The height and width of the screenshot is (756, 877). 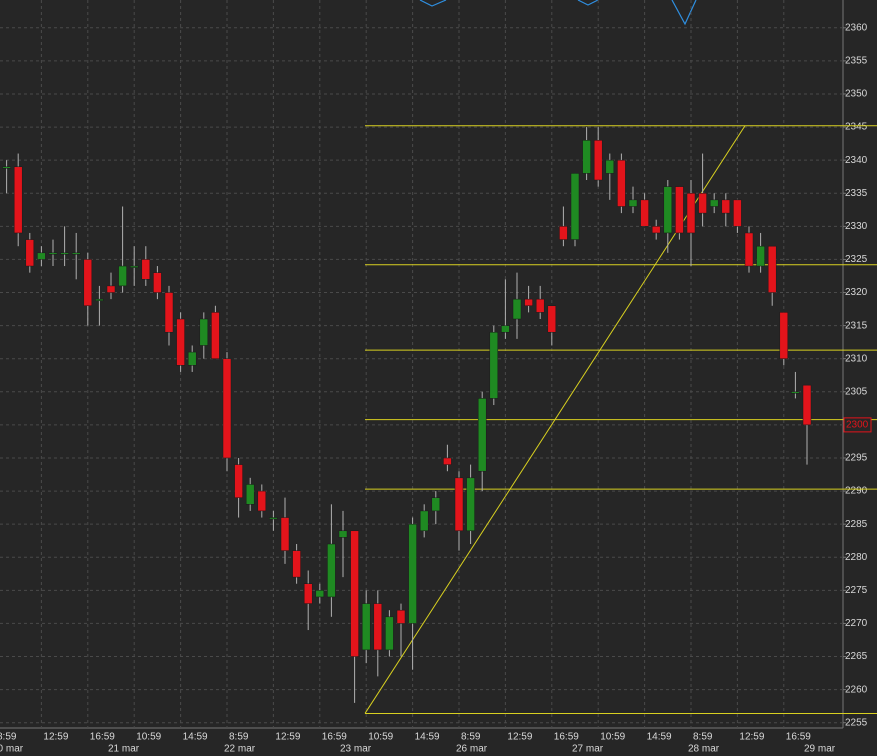 What do you see at coordinates (856, 325) in the screenshot?
I see `y-tick-label: 2315` at bounding box center [856, 325].